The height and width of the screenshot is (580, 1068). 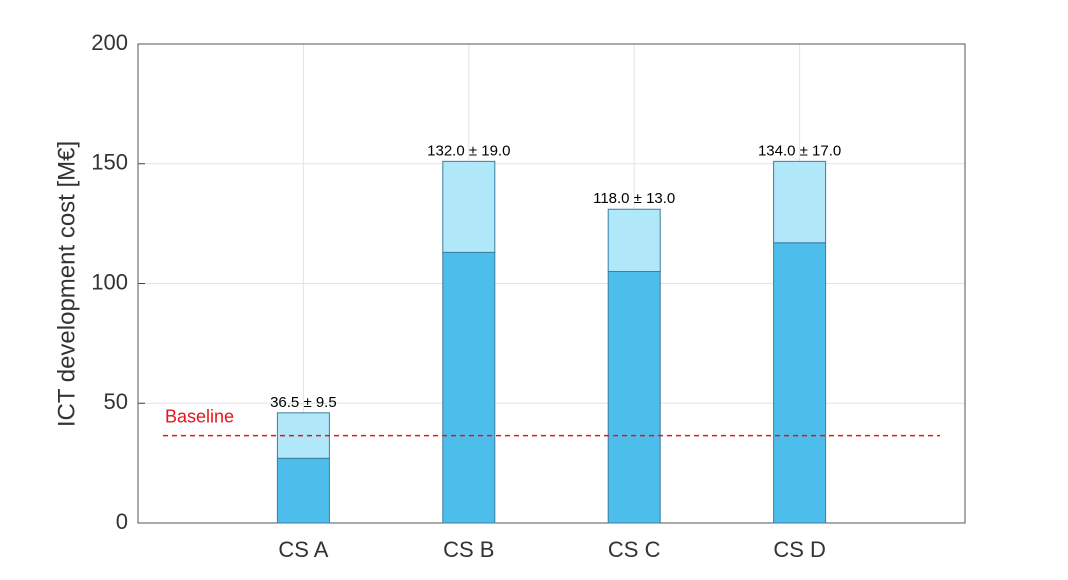 What do you see at coordinates (799, 549) in the screenshot?
I see `x-tick-label: CS D` at bounding box center [799, 549].